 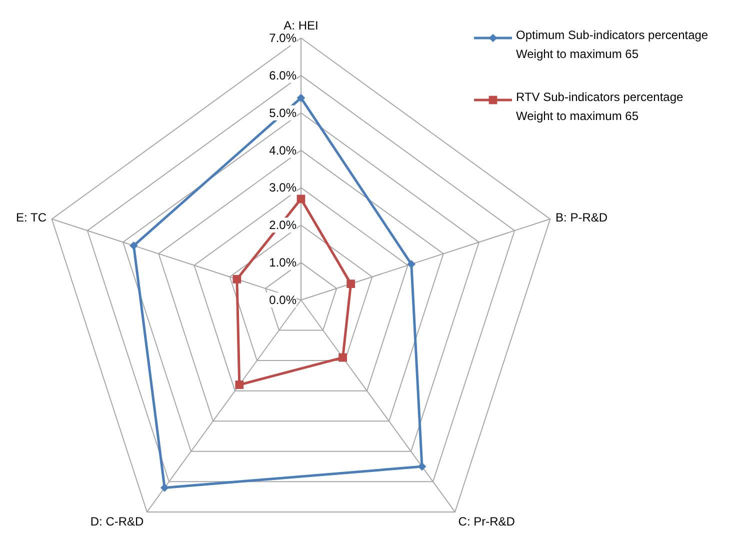 What do you see at coordinates (283, 75) in the screenshot?
I see `y-tick-label: 6.0%` at bounding box center [283, 75].